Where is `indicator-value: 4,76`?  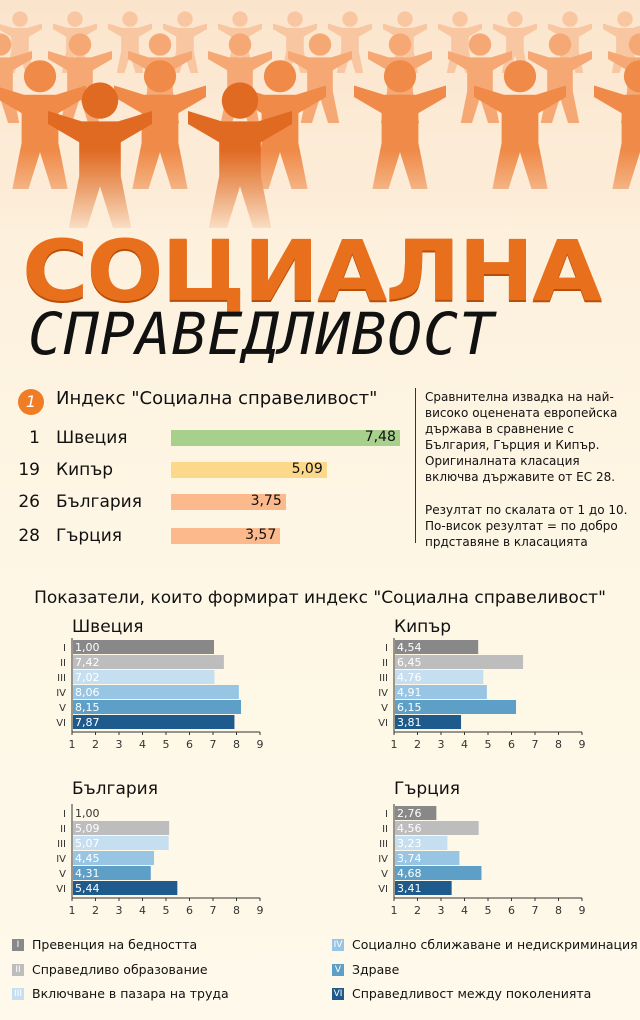 indicator-value: 4,76 is located at coordinates (409, 677).